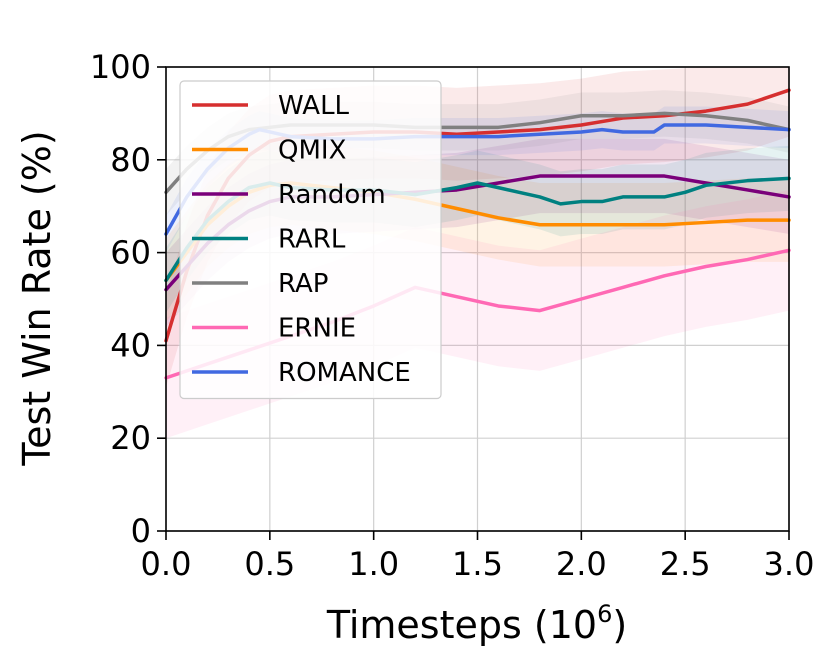 The image size is (830, 664). I want to click on legend-label-rarl: RARL, so click(312, 240).